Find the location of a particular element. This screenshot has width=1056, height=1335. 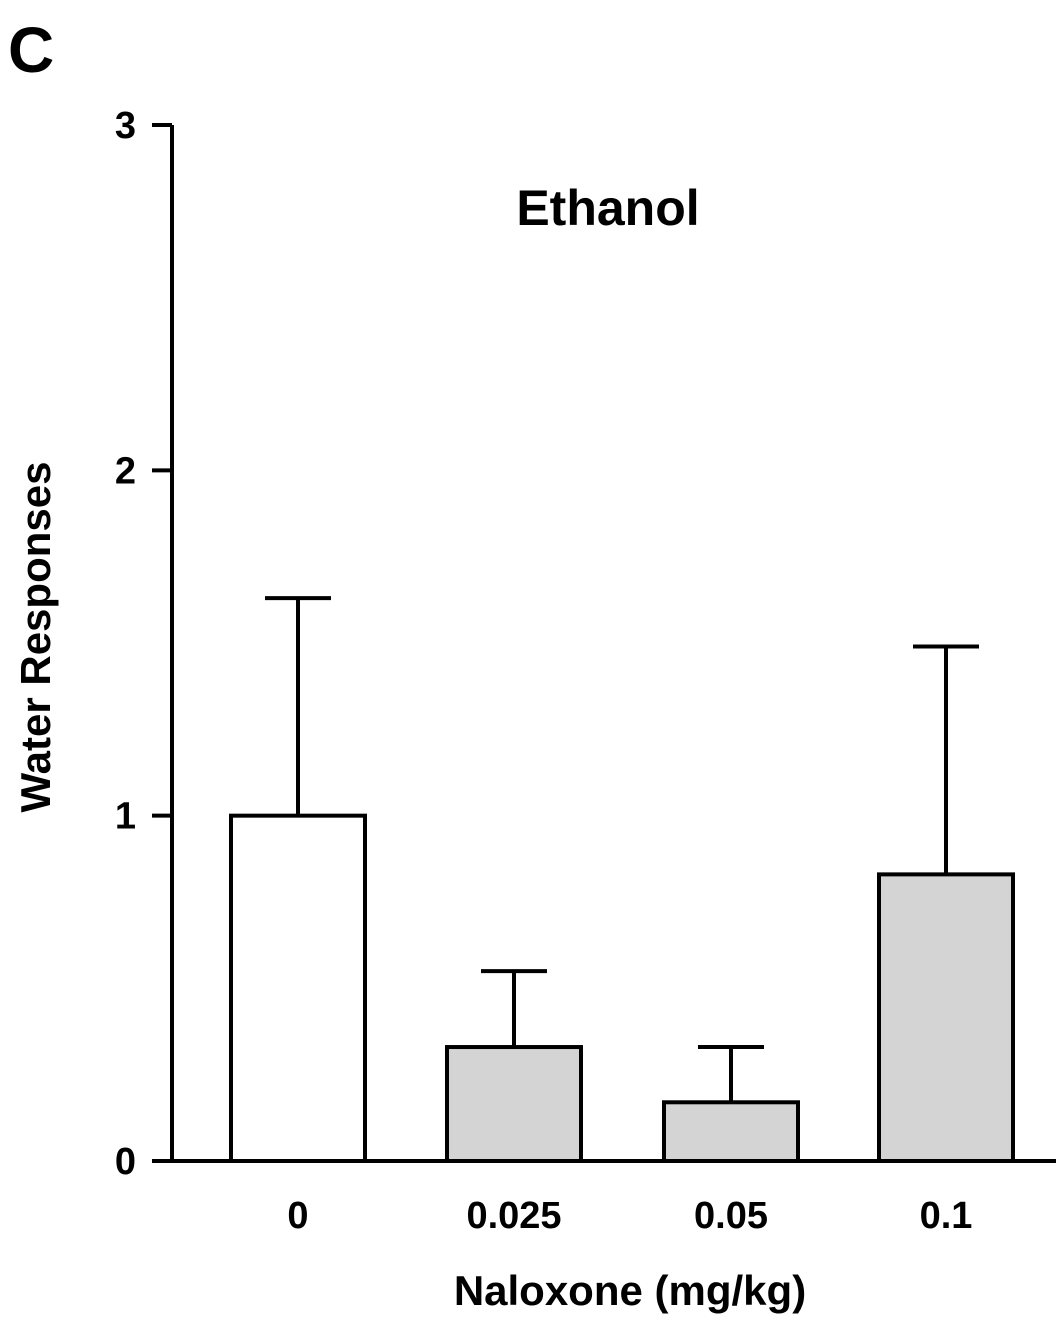

y-tick-label: 3 is located at coordinates (125, 126).